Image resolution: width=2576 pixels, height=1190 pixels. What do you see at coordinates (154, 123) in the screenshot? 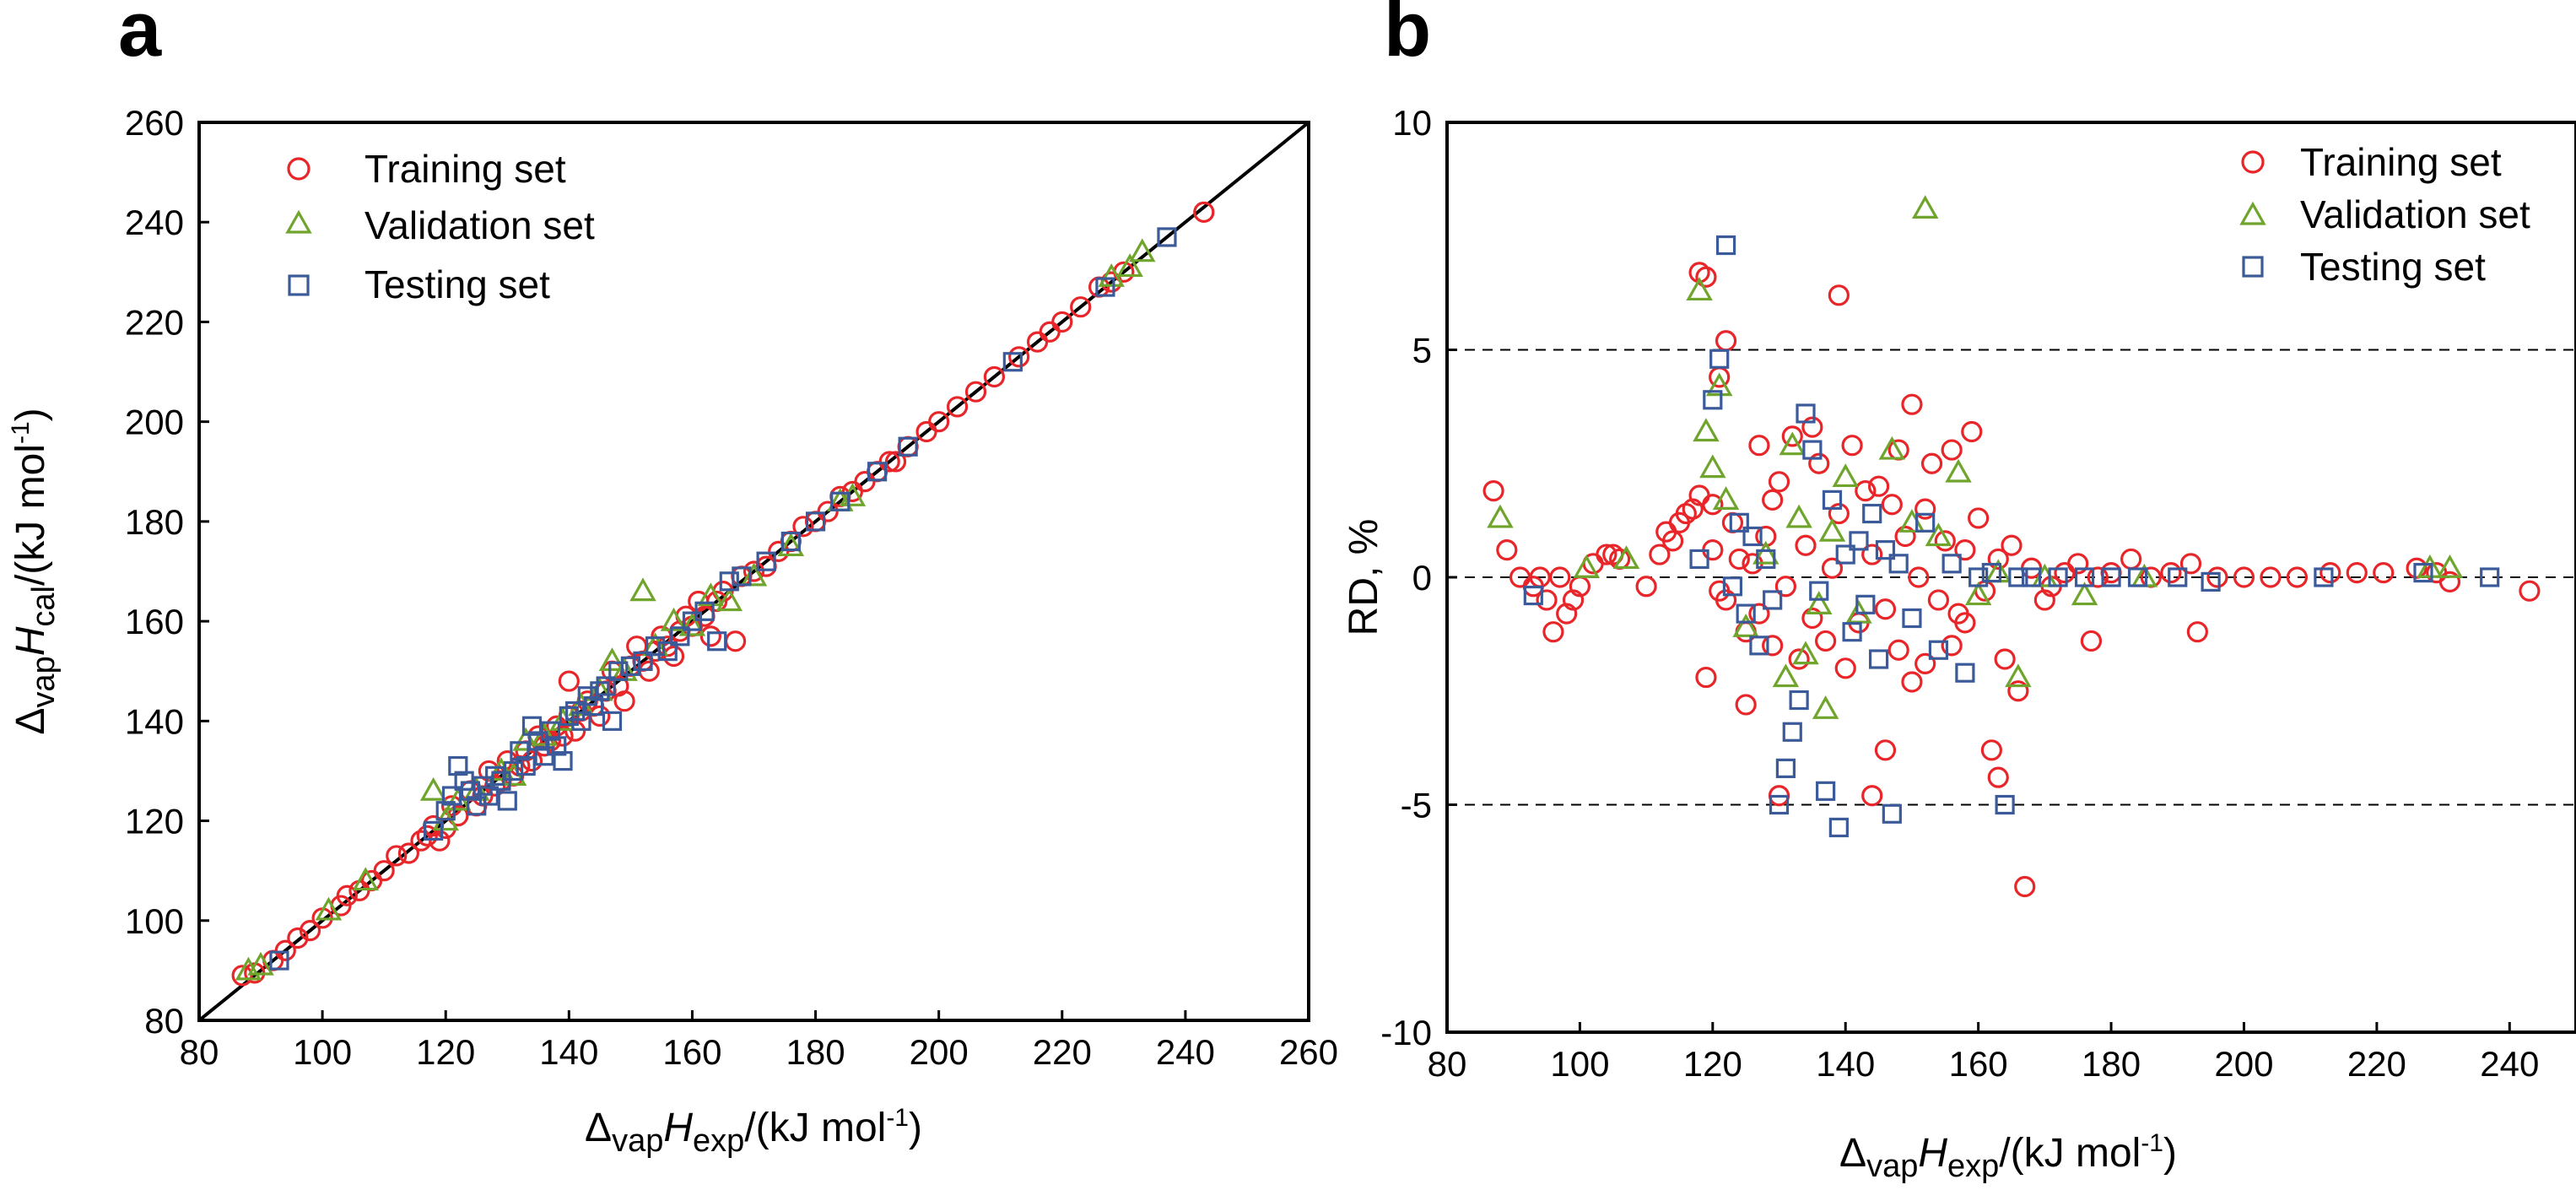
I see `y-tick-label: 260` at bounding box center [154, 123].